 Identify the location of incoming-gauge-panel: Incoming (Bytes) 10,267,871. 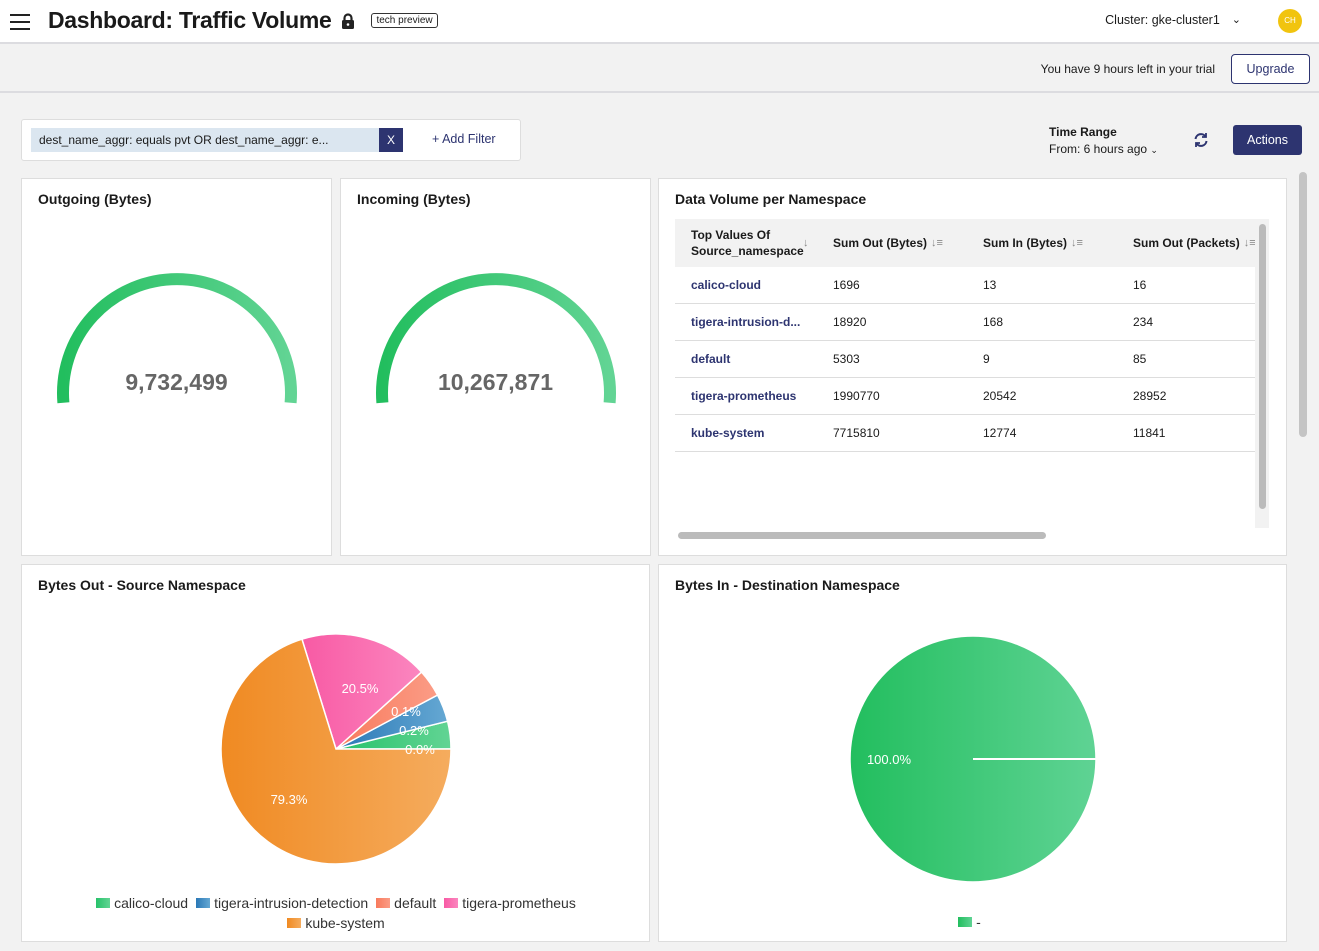
(495, 367).